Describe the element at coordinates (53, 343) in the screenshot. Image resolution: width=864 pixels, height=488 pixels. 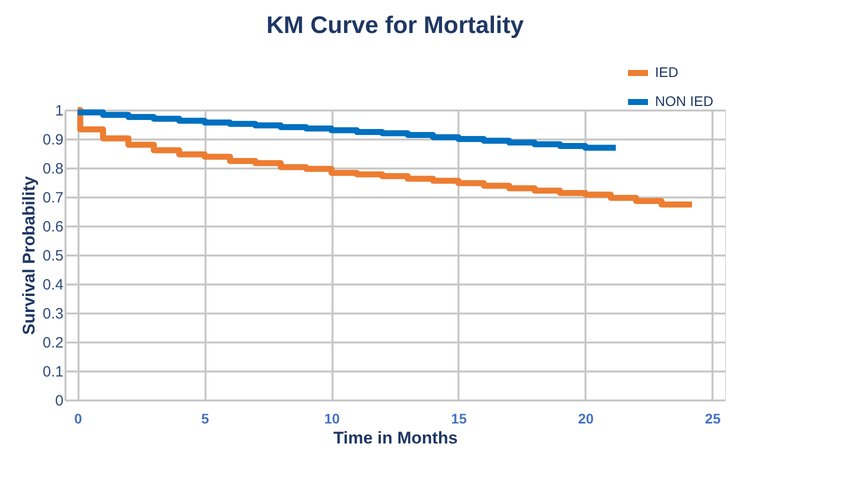
I see `y-tick-label: 0.2` at that location.